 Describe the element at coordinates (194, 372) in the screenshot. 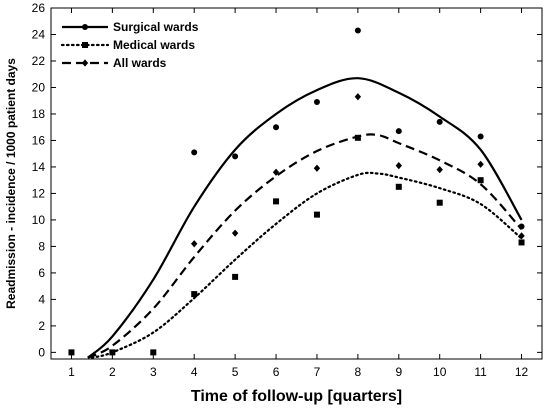

I see `x-tick-label: 4` at that location.